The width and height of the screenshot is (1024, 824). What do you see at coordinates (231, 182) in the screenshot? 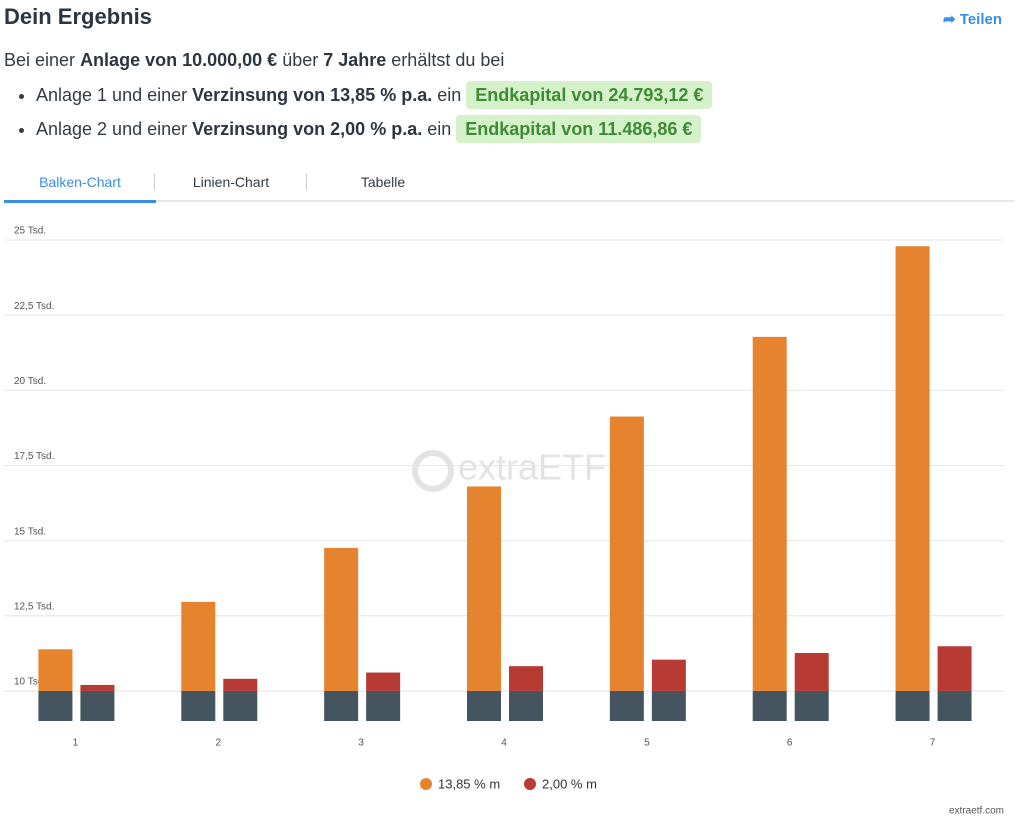
I see `tab: Linien-Chart` at bounding box center [231, 182].